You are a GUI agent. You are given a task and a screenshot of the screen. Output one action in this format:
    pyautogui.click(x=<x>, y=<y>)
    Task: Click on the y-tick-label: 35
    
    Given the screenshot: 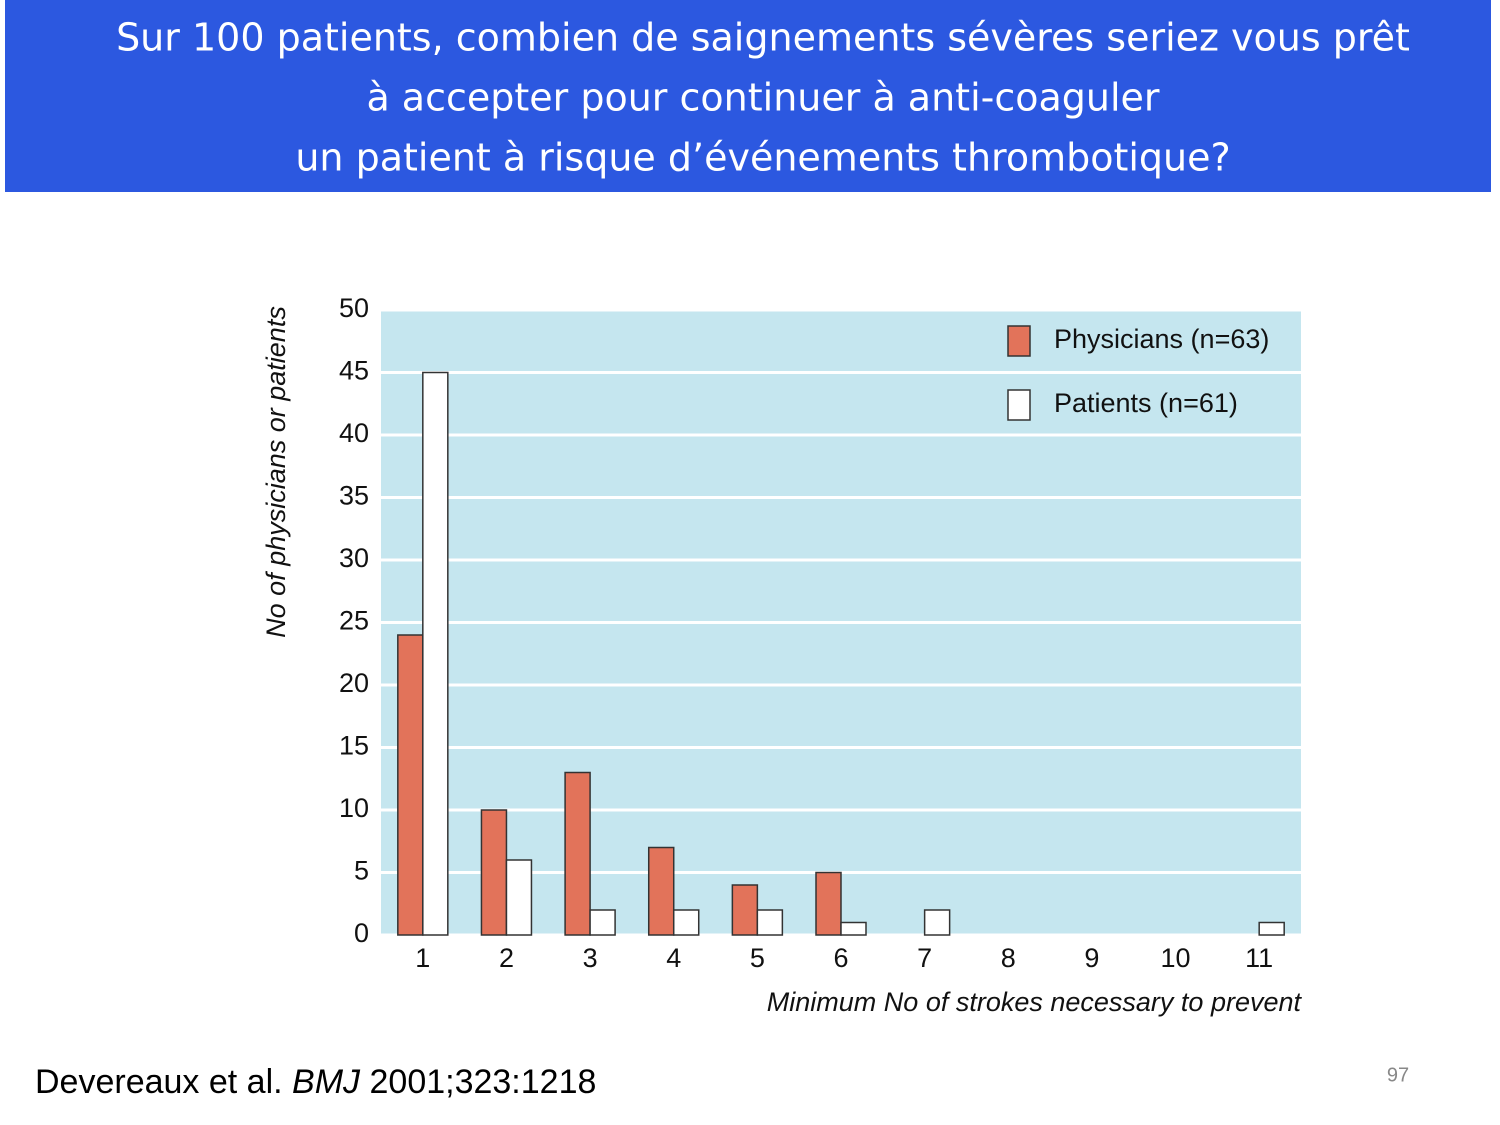 What is the action you would take?
    pyautogui.click(x=354, y=496)
    